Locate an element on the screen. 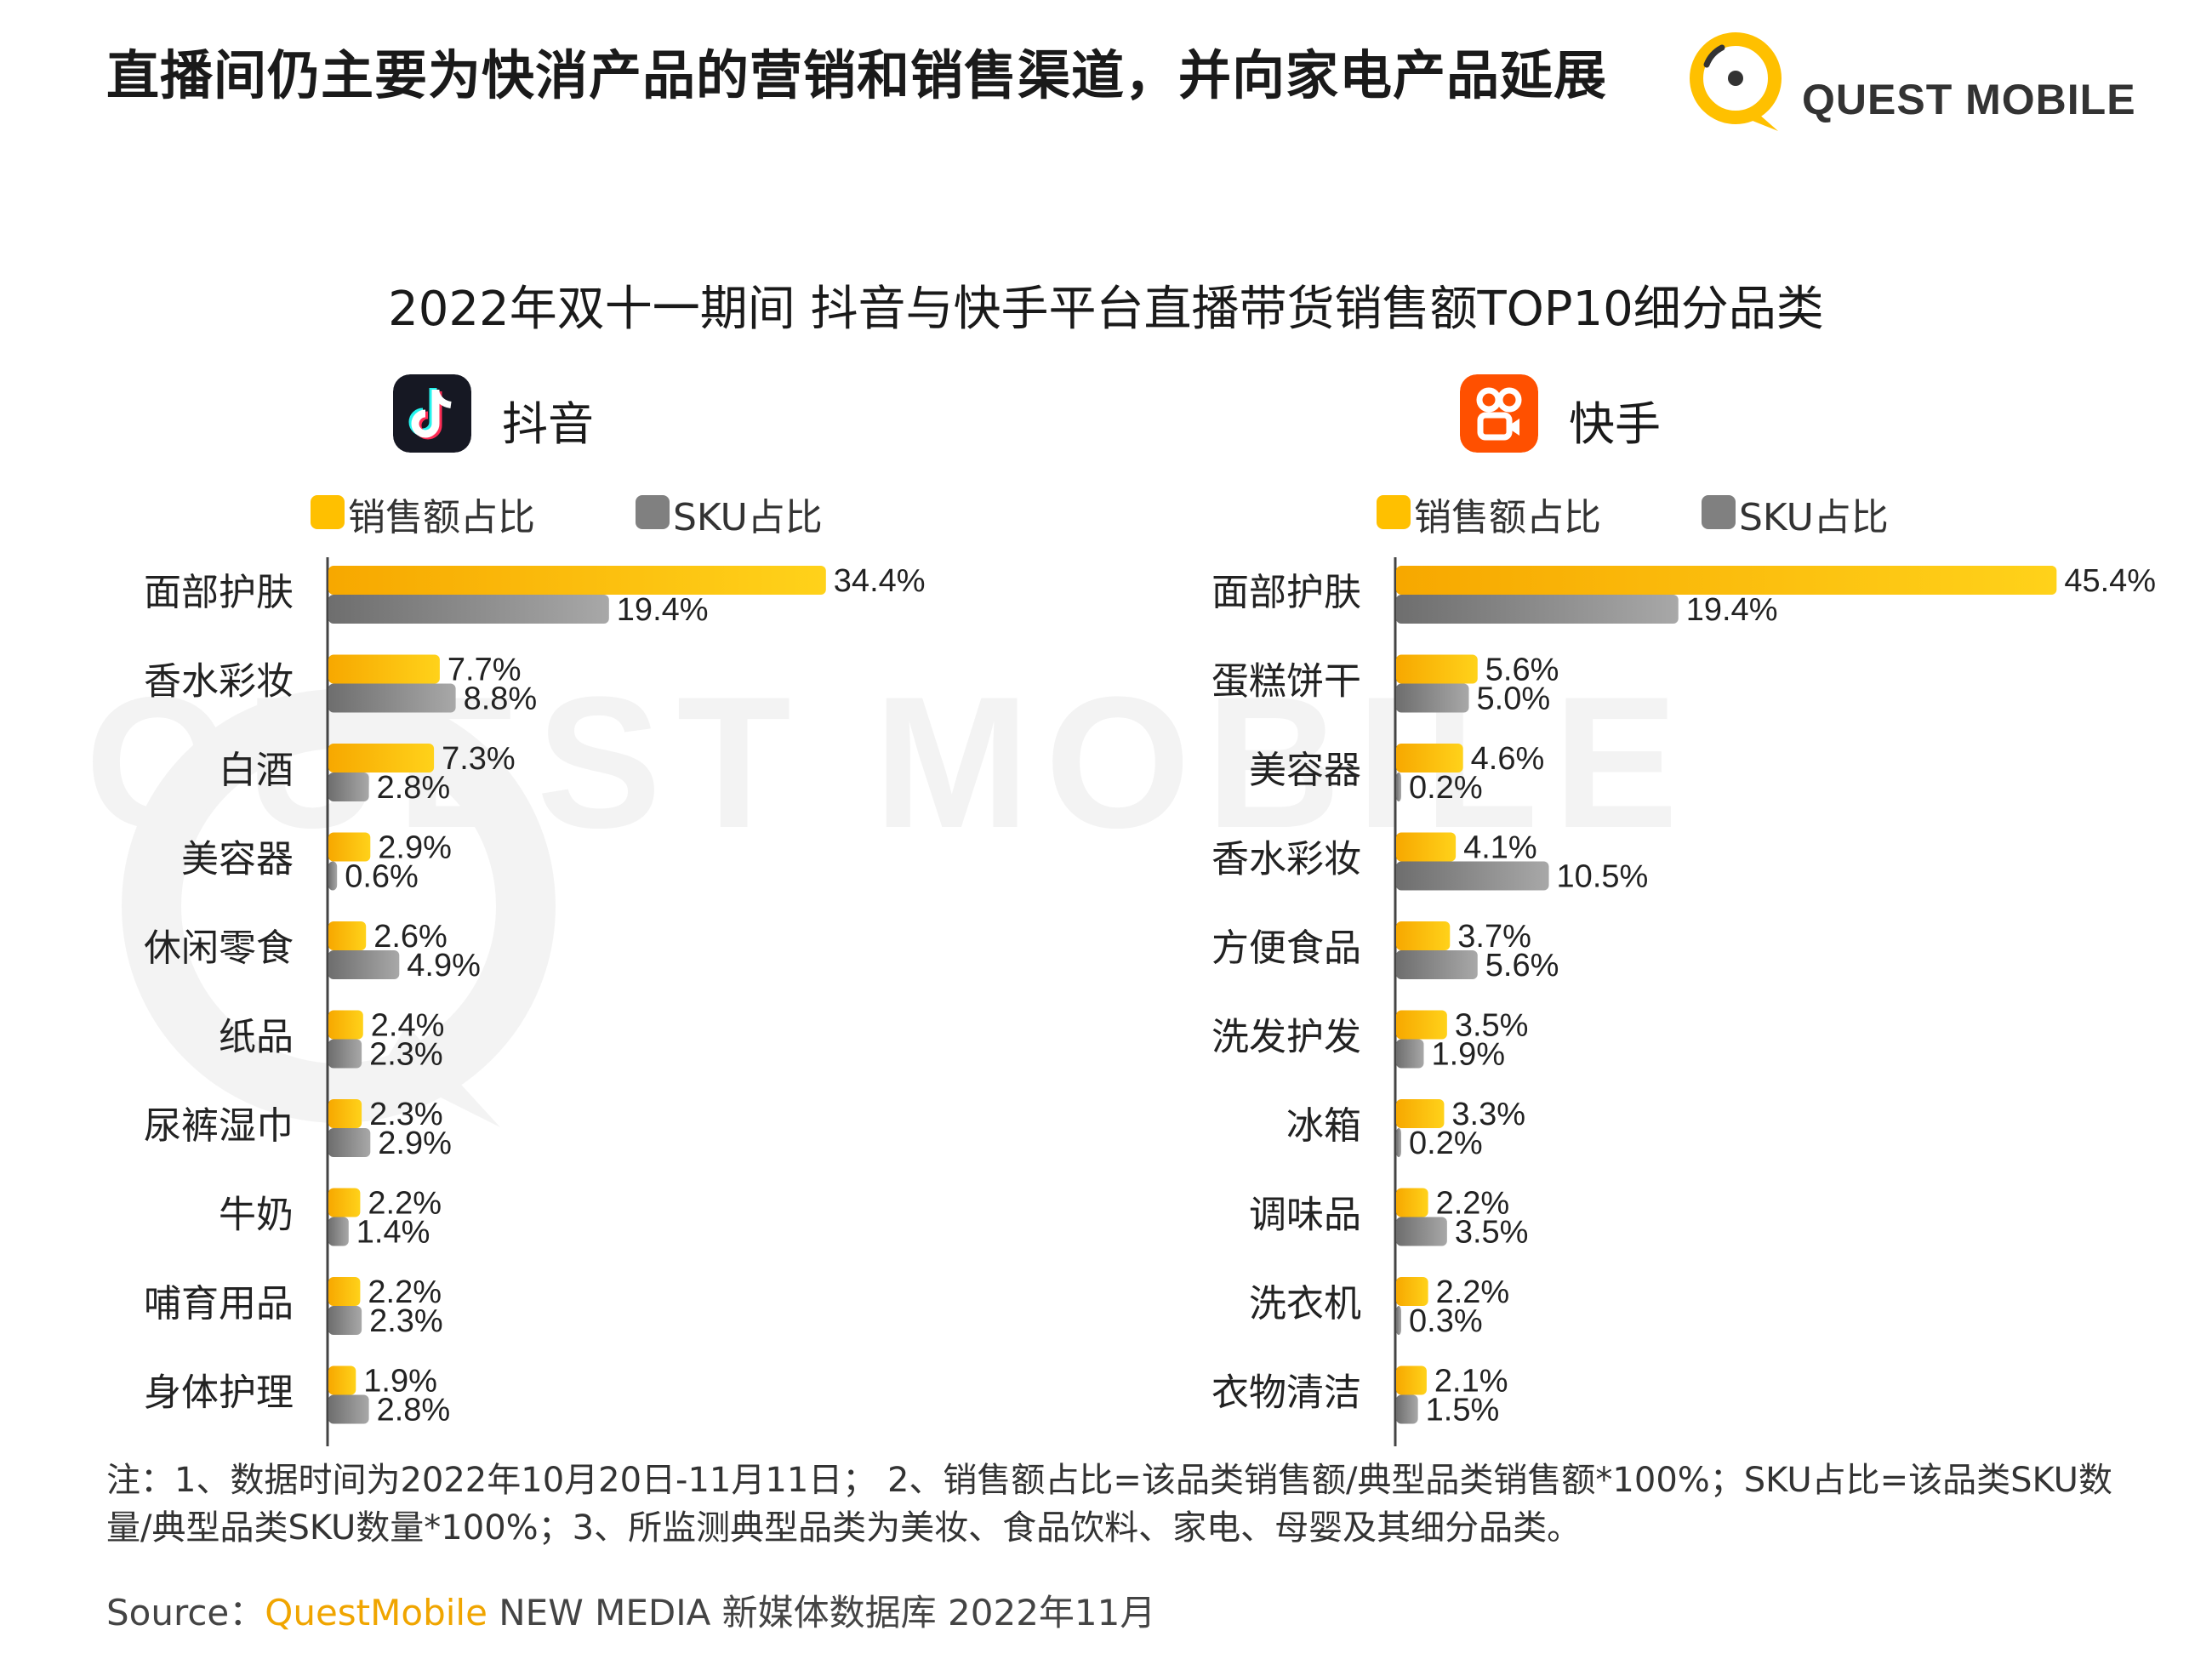 The width and height of the screenshot is (2212, 1659). category-label: 美容器 is located at coordinates (1305, 770).